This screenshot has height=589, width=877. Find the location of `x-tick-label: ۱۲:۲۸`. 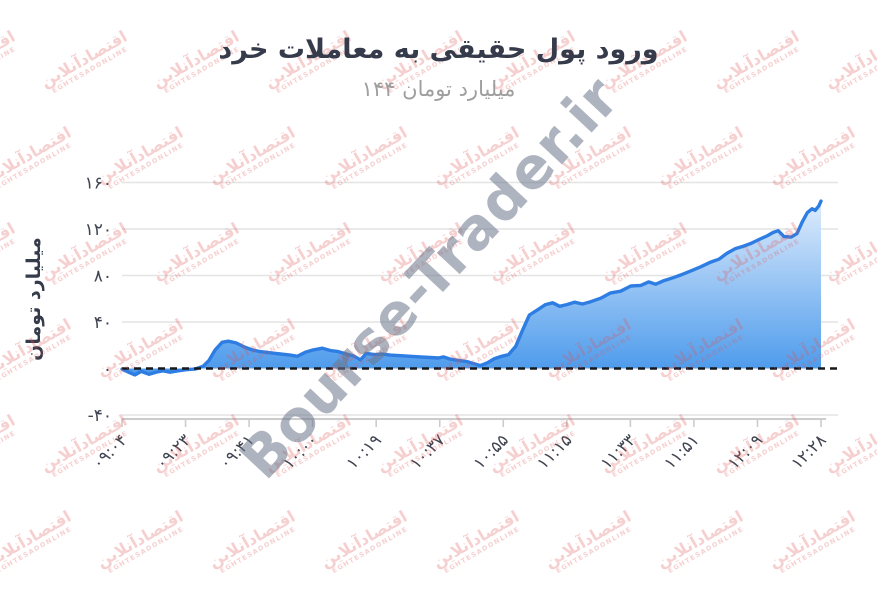

x-tick-label: ۱۲:۲۸ is located at coordinates (808, 451).